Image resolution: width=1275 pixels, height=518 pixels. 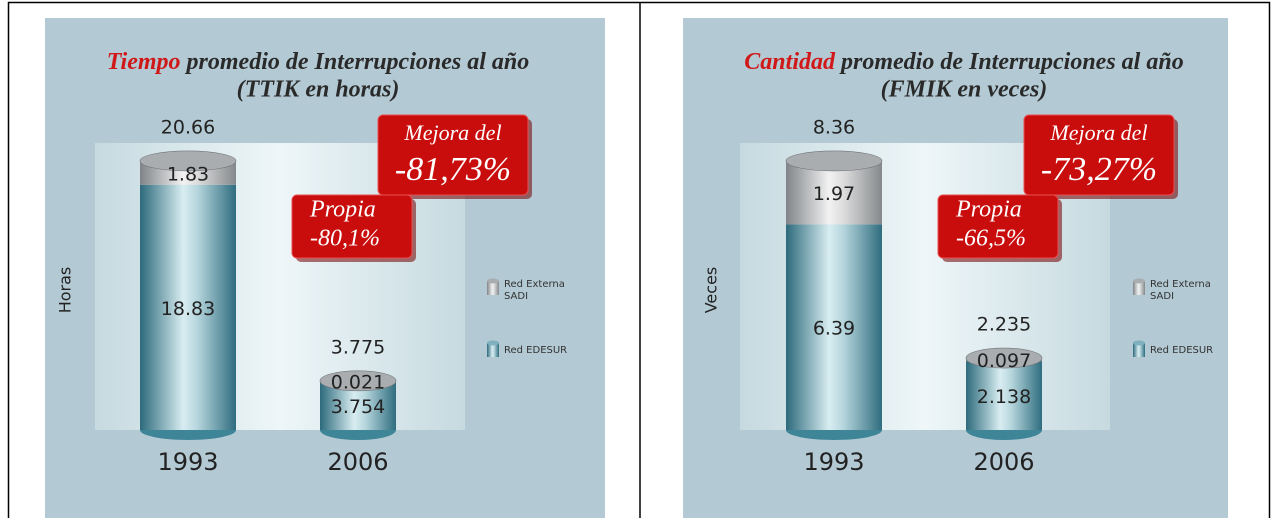 What do you see at coordinates (834, 127) in the screenshot?
I see `total-label: 8.36` at bounding box center [834, 127].